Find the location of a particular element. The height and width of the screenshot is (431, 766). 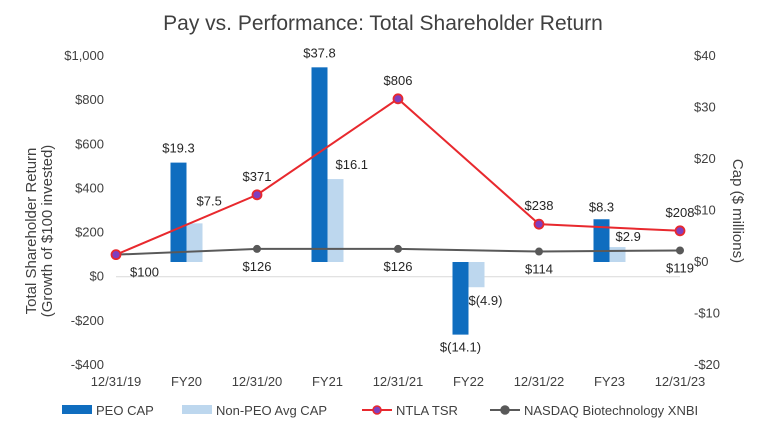

right-tick-label: $40 is located at coordinates (705, 55).